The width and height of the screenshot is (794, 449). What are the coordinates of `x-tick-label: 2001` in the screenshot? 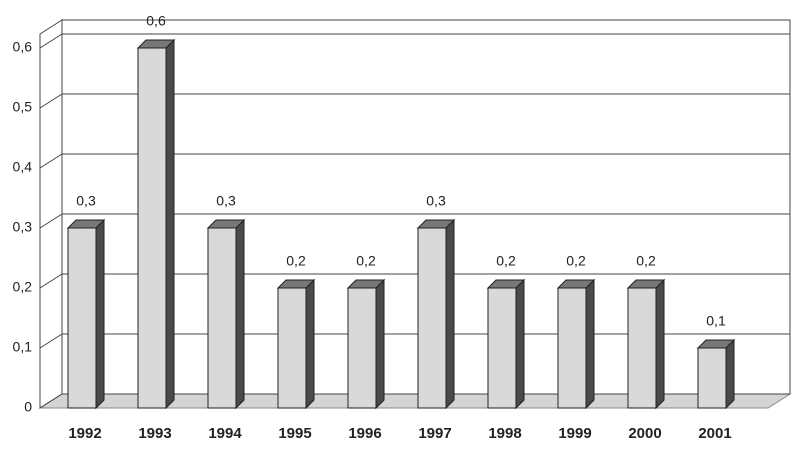 It's located at (714, 433).